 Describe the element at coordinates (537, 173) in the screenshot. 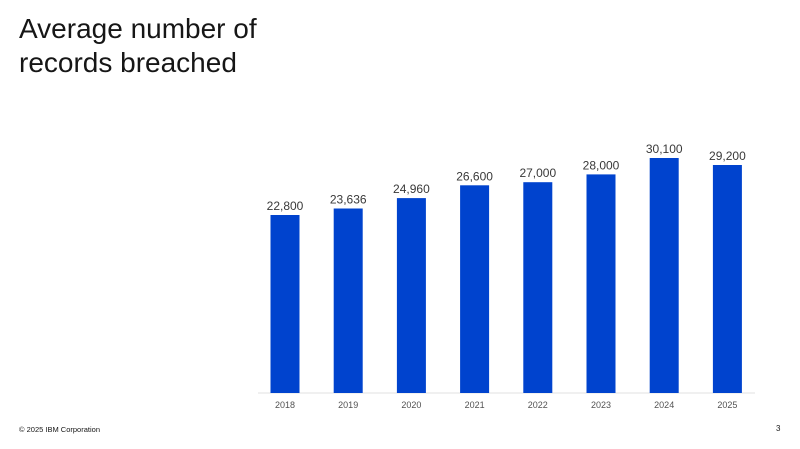

I see `data-label-2022: 27,000` at that location.